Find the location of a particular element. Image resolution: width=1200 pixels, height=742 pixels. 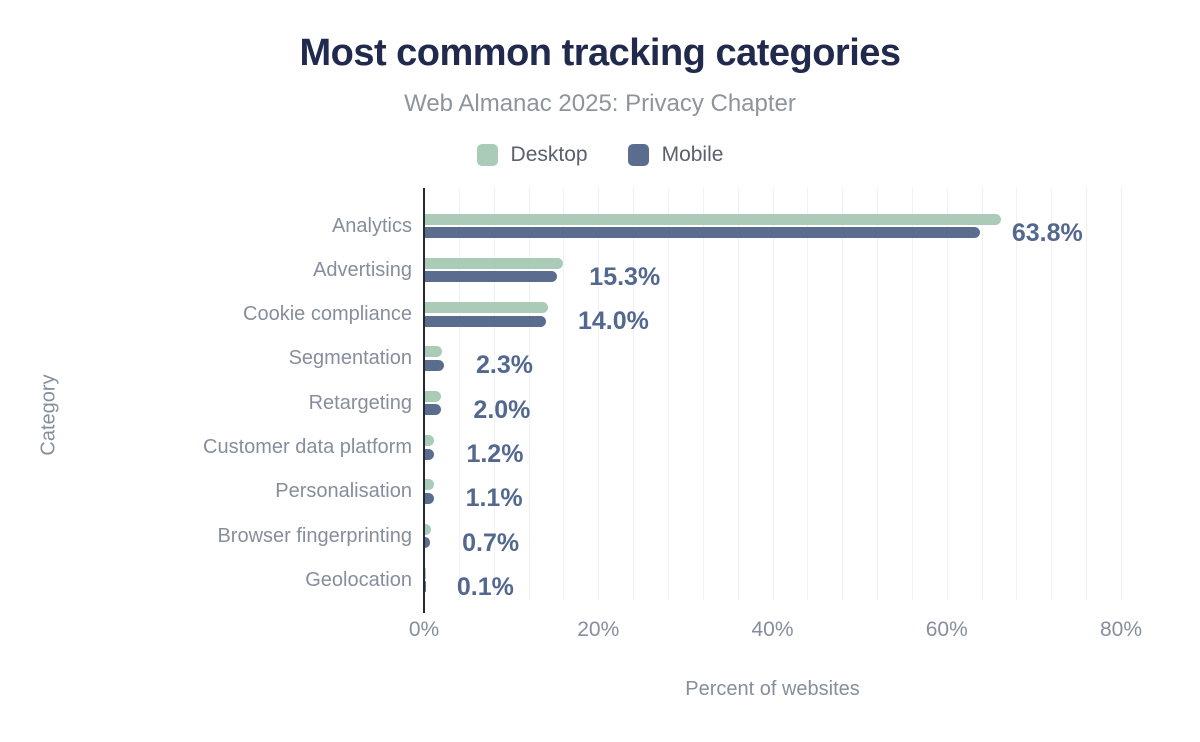

bar-mobile-customer-data-platform is located at coordinates (430, 454).